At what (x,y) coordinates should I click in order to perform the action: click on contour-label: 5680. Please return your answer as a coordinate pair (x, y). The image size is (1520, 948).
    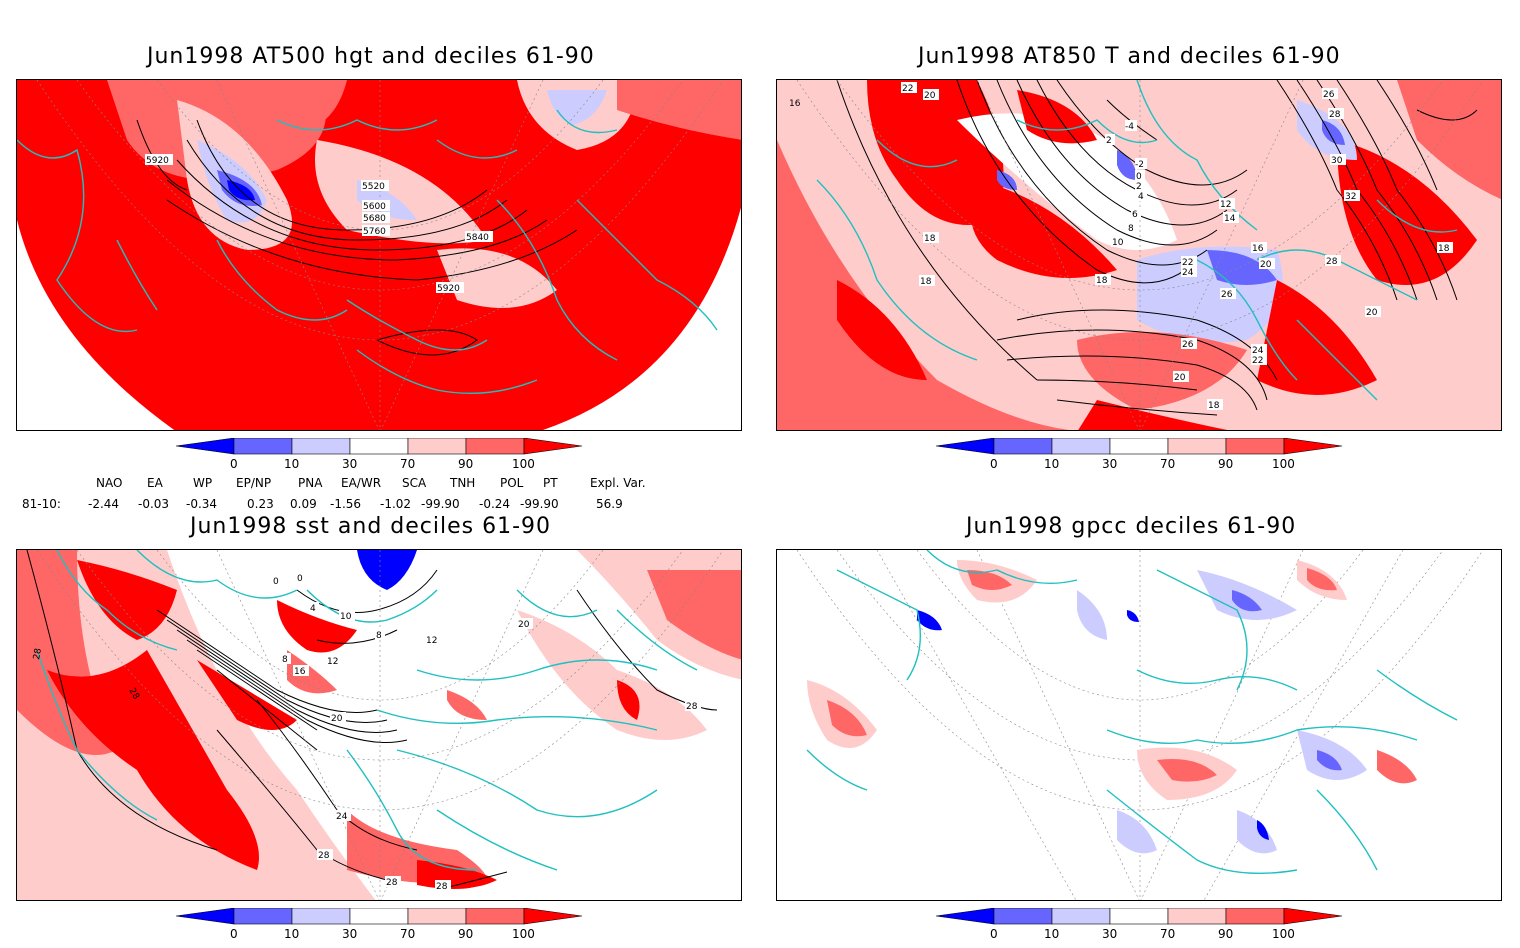
    Looking at the image, I should click on (374, 219).